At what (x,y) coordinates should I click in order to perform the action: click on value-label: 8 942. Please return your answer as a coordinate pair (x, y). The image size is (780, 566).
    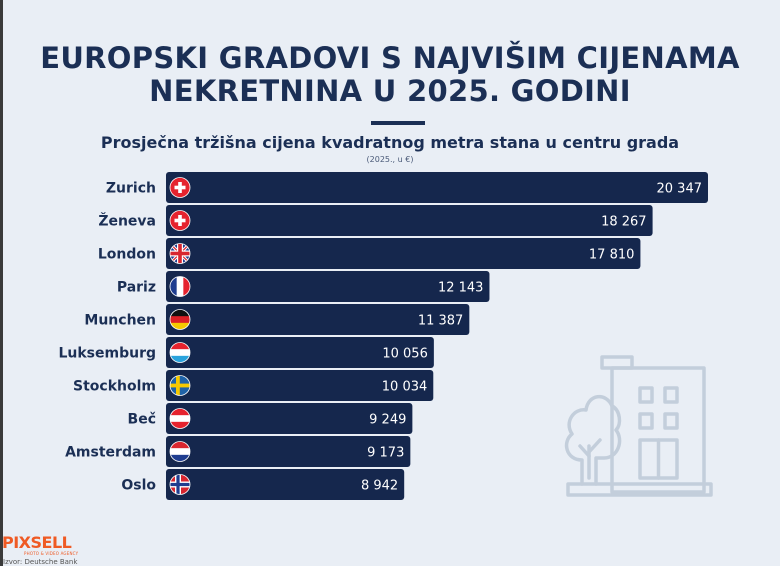
    Looking at the image, I should click on (379, 486).